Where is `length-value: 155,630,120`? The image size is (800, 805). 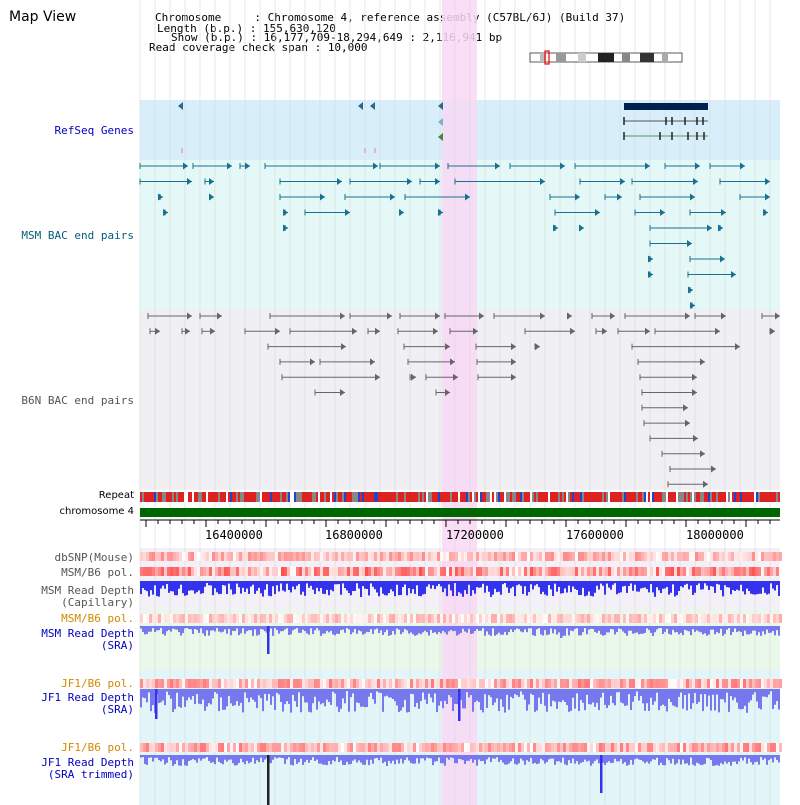 length-value: 155,630,120 is located at coordinates (299, 28).